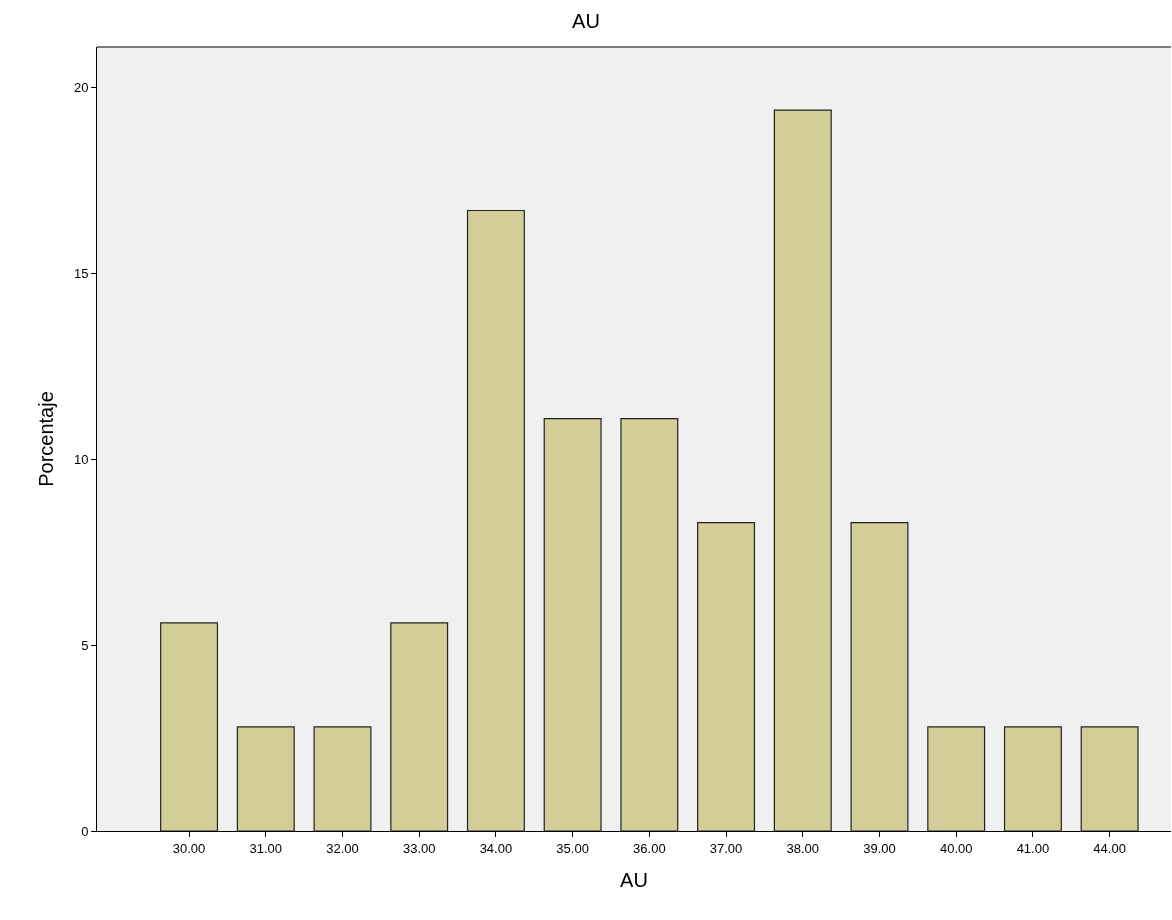  What do you see at coordinates (266, 848) in the screenshot?
I see `x-tick-label: 31.00` at bounding box center [266, 848].